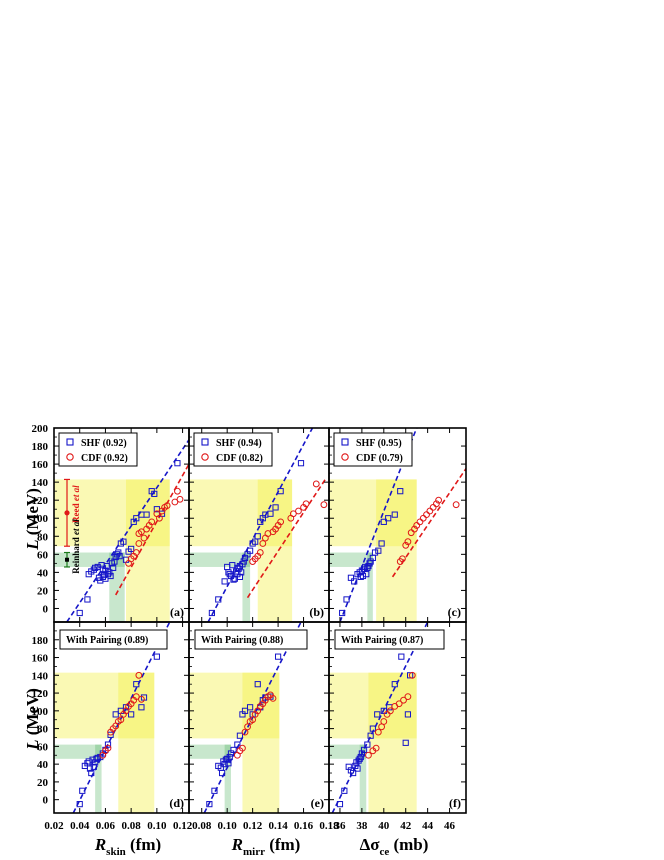 The image size is (664, 860). I want to click on y-axis-label-bottom: L (MeV), so click(32, 719).